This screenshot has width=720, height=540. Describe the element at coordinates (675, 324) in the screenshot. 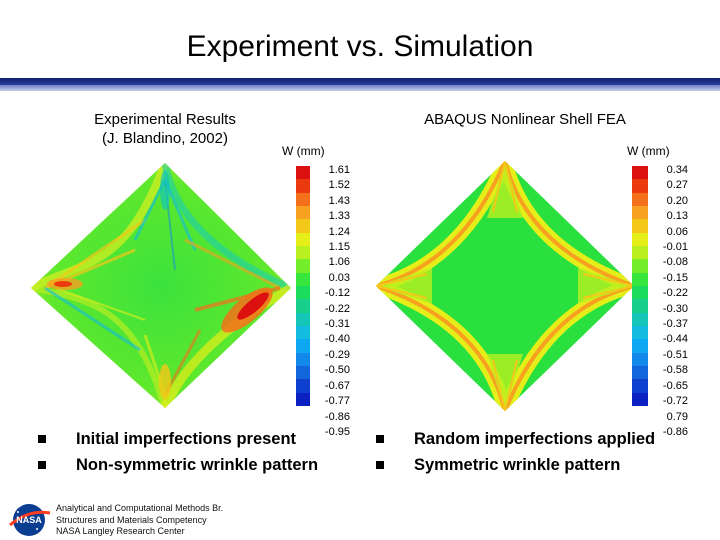

I see `right-scale-value: -0.37` at that location.